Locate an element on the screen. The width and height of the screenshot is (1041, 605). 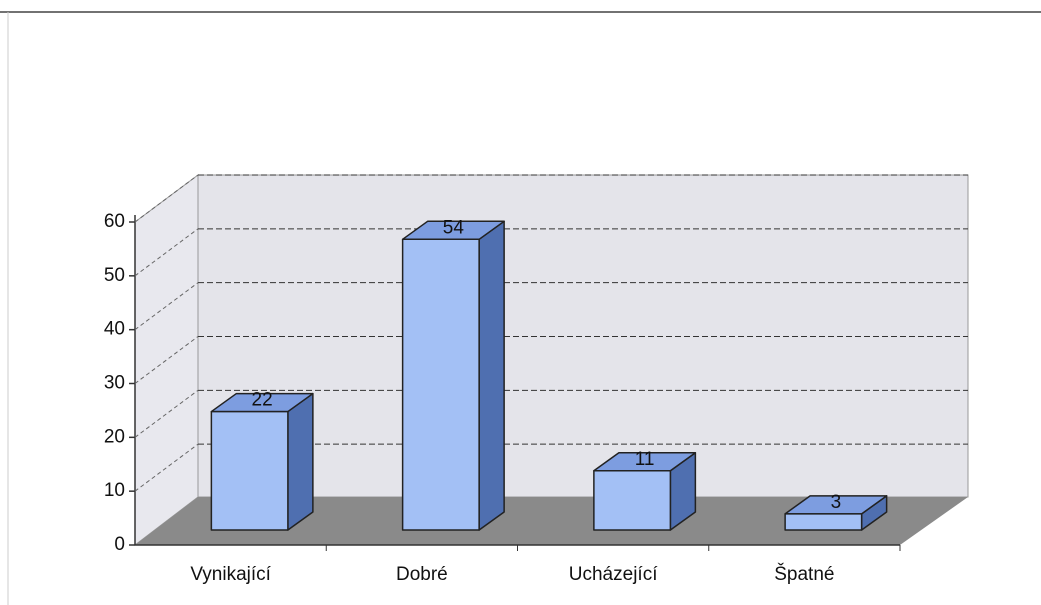
y-tick-label: 60 is located at coordinates (114, 221).